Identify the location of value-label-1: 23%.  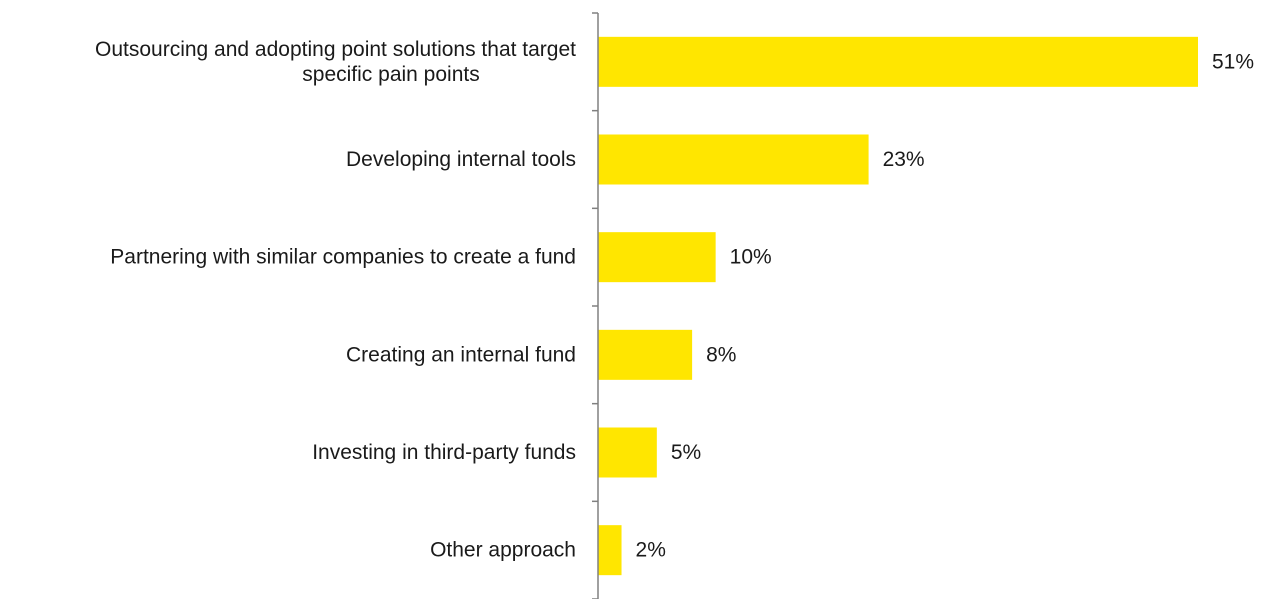
(904, 159).